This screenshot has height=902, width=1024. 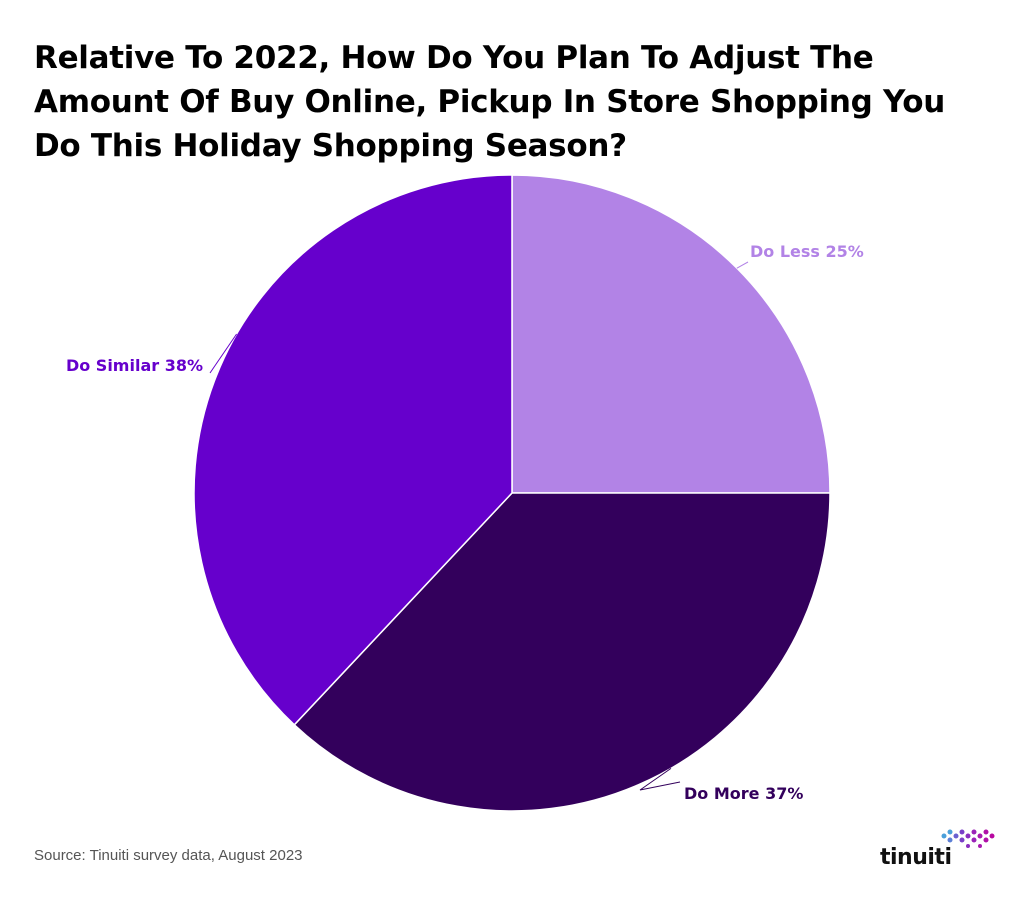 I want to click on tinuiti-dots-logo-icon, so click(x=968, y=838).